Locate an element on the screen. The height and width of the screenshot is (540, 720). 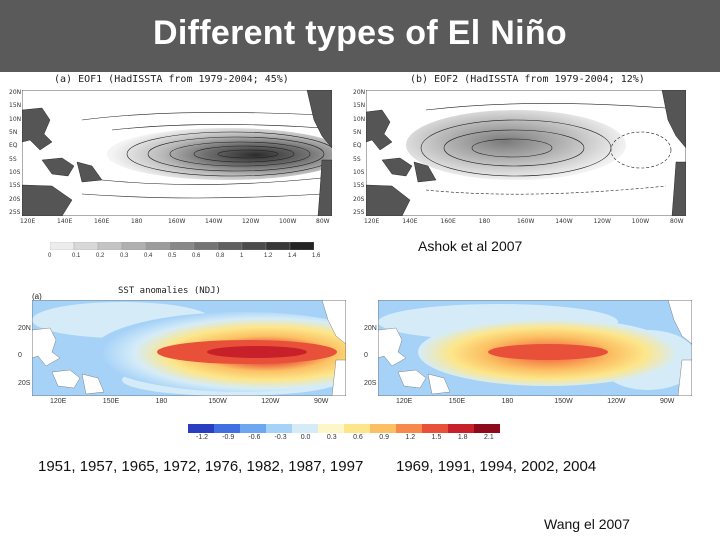
eof2-title: (b) EOF2 (HadISSTA from 1979-2004; 12%) is located at coordinates (527, 79).